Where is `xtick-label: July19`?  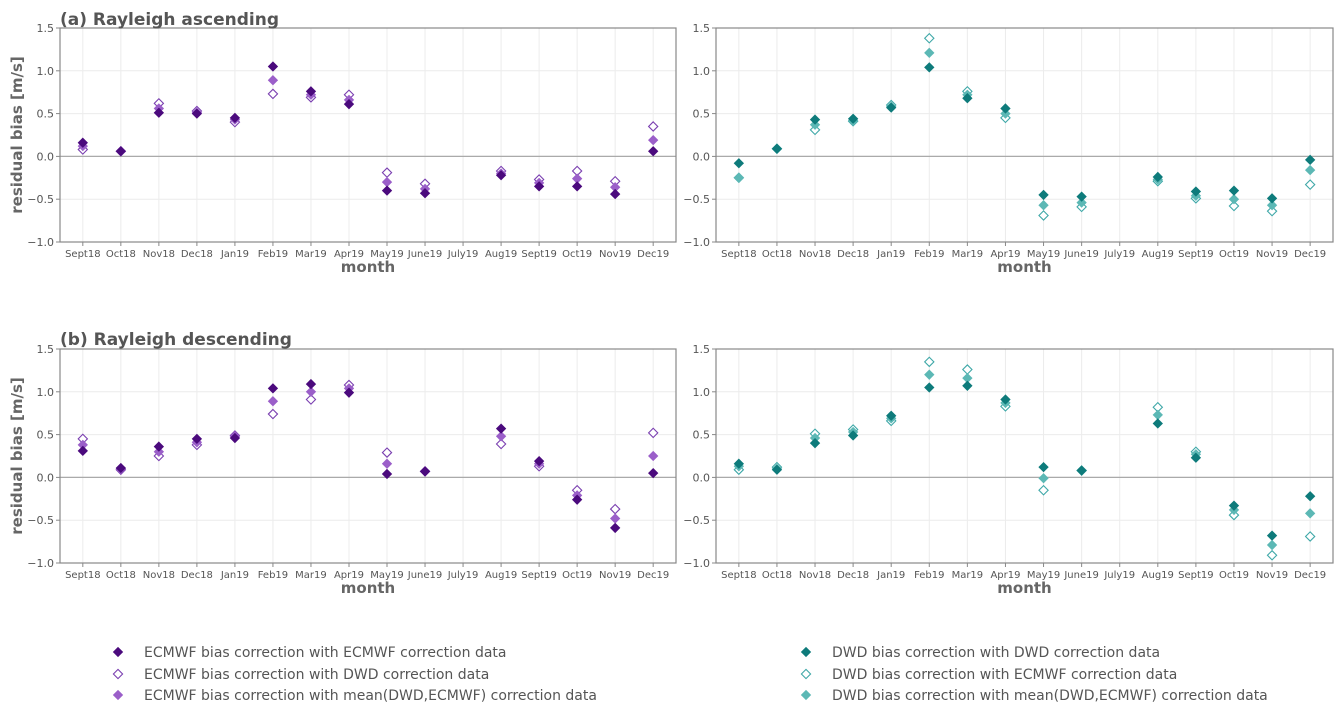
xtick-label: July19 is located at coordinates (463, 254).